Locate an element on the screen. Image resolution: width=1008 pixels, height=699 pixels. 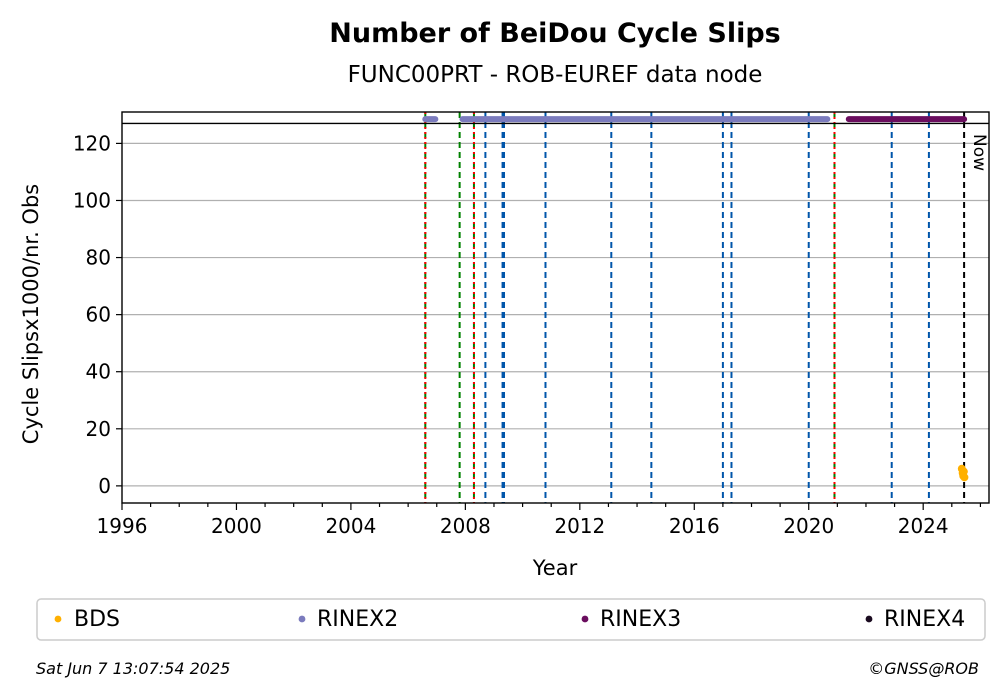
x-tick-label: 2020 is located at coordinates (808, 526).